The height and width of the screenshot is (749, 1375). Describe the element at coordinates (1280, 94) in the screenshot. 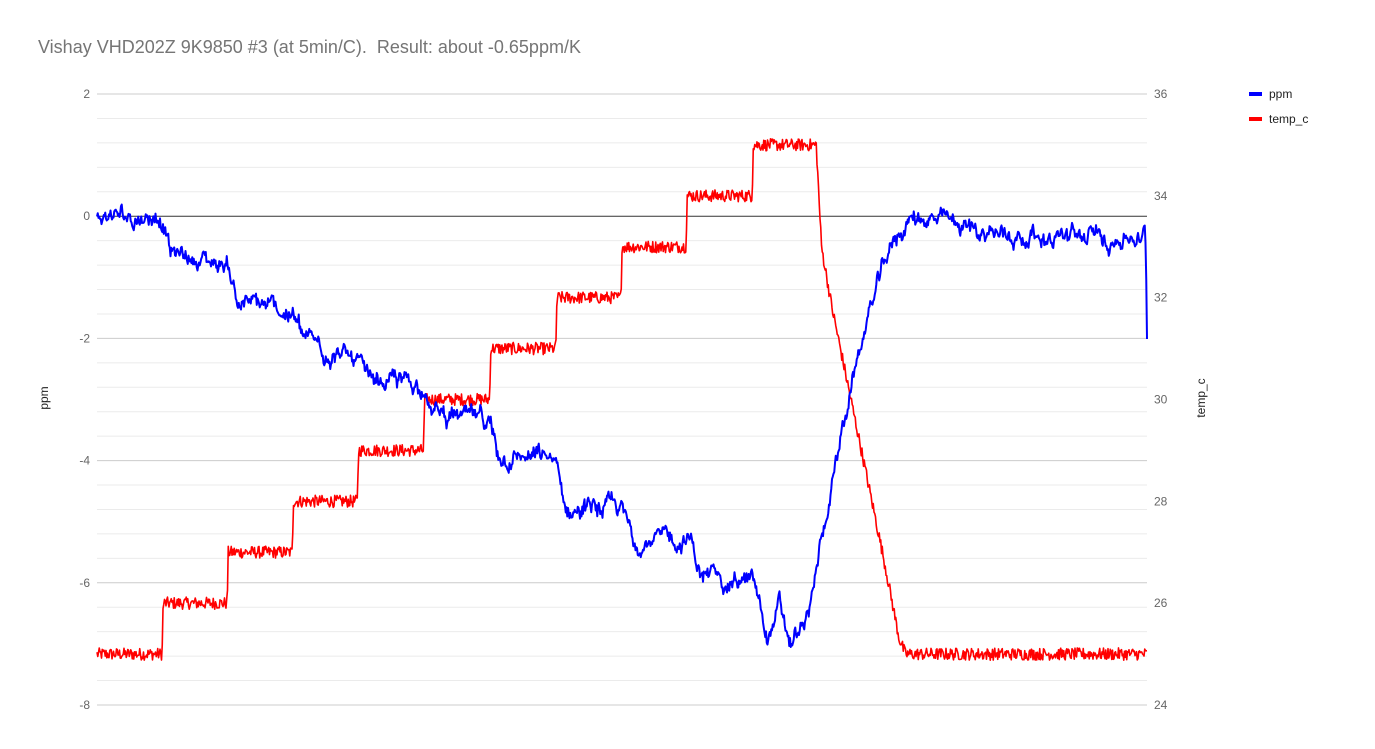

I see `legend-label-ppm: ppm` at that location.